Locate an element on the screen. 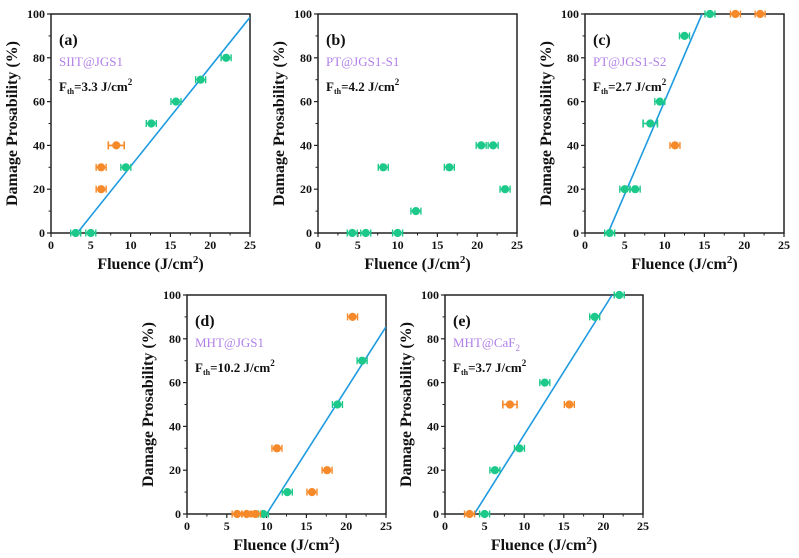 The height and width of the screenshot is (558, 799). fth-value: =4.2 J/cm is located at coordinates (368, 86).